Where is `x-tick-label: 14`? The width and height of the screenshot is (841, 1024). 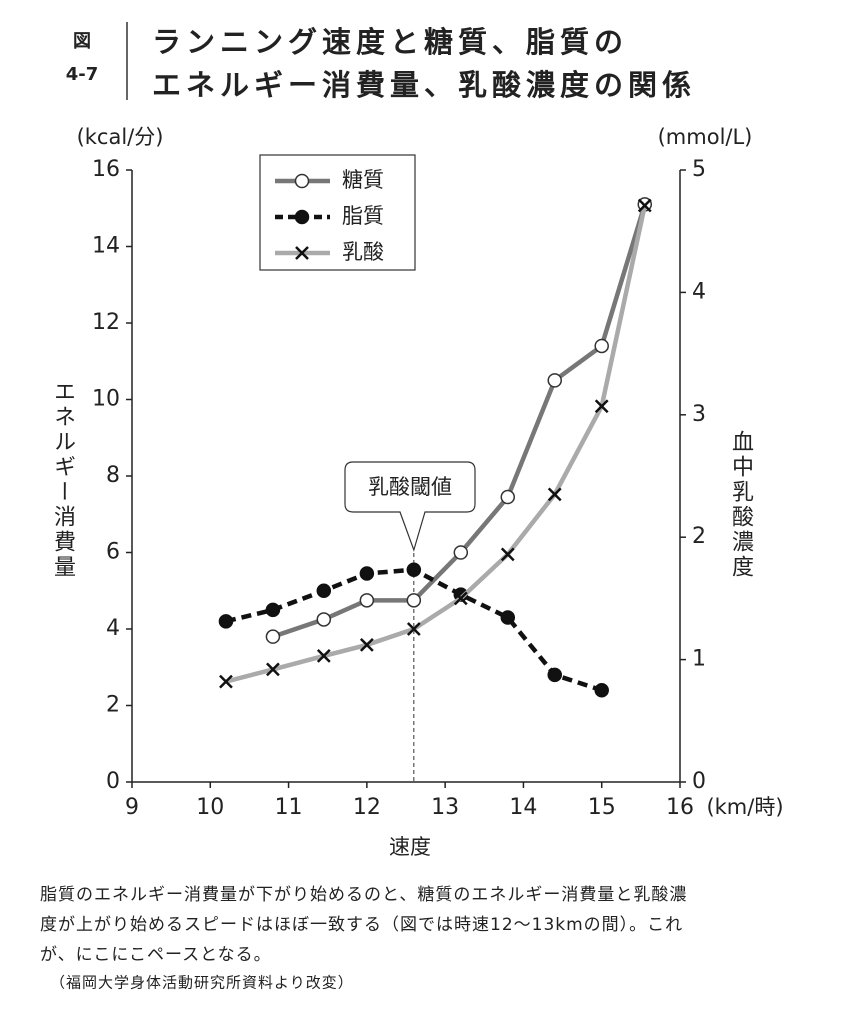 x-tick-label: 14 is located at coordinates (523, 807).